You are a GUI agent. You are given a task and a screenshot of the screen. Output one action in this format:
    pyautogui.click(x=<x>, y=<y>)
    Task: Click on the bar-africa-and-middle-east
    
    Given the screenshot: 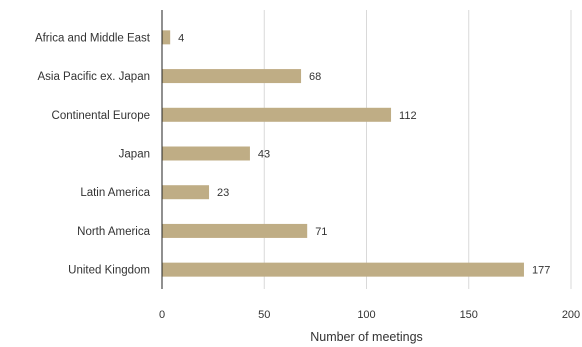 What is the action you would take?
    pyautogui.click(x=166, y=37)
    